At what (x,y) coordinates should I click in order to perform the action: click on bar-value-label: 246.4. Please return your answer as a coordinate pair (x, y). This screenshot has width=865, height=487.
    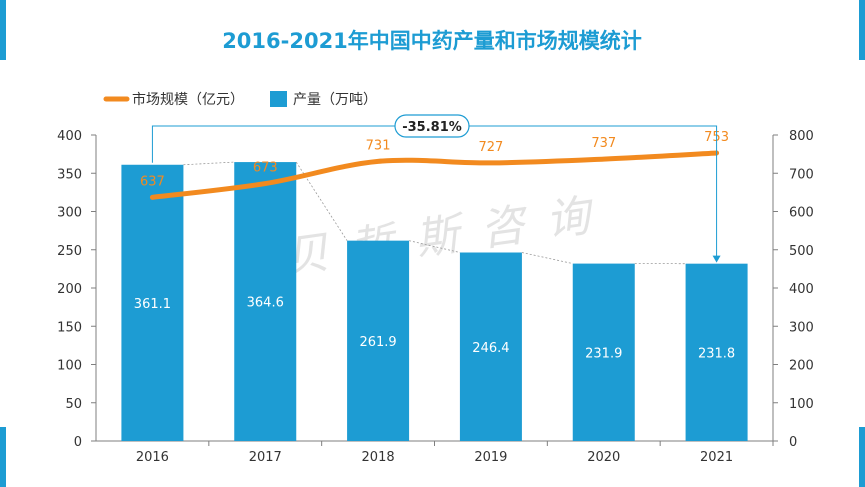
    Looking at the image, I should click on (490, 348).